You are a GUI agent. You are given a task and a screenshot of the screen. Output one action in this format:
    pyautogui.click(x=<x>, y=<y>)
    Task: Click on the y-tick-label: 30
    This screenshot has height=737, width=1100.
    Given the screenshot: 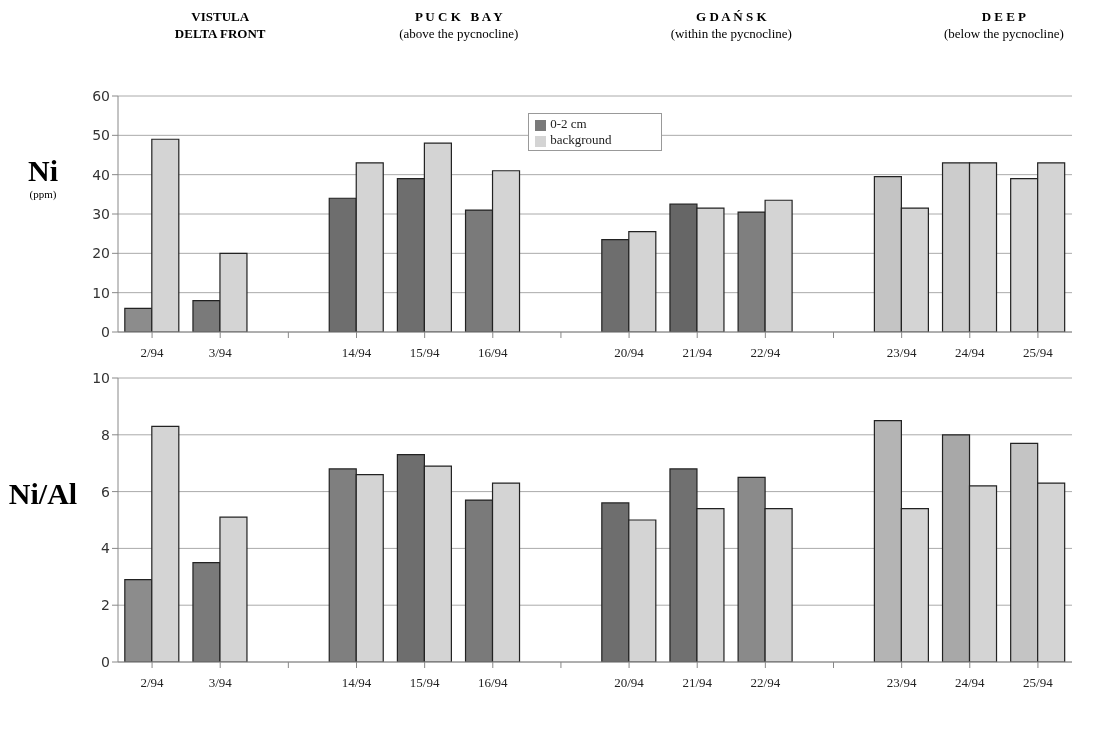 What is the action you would take?
    pyautogui.click(x=101, y=213)
    